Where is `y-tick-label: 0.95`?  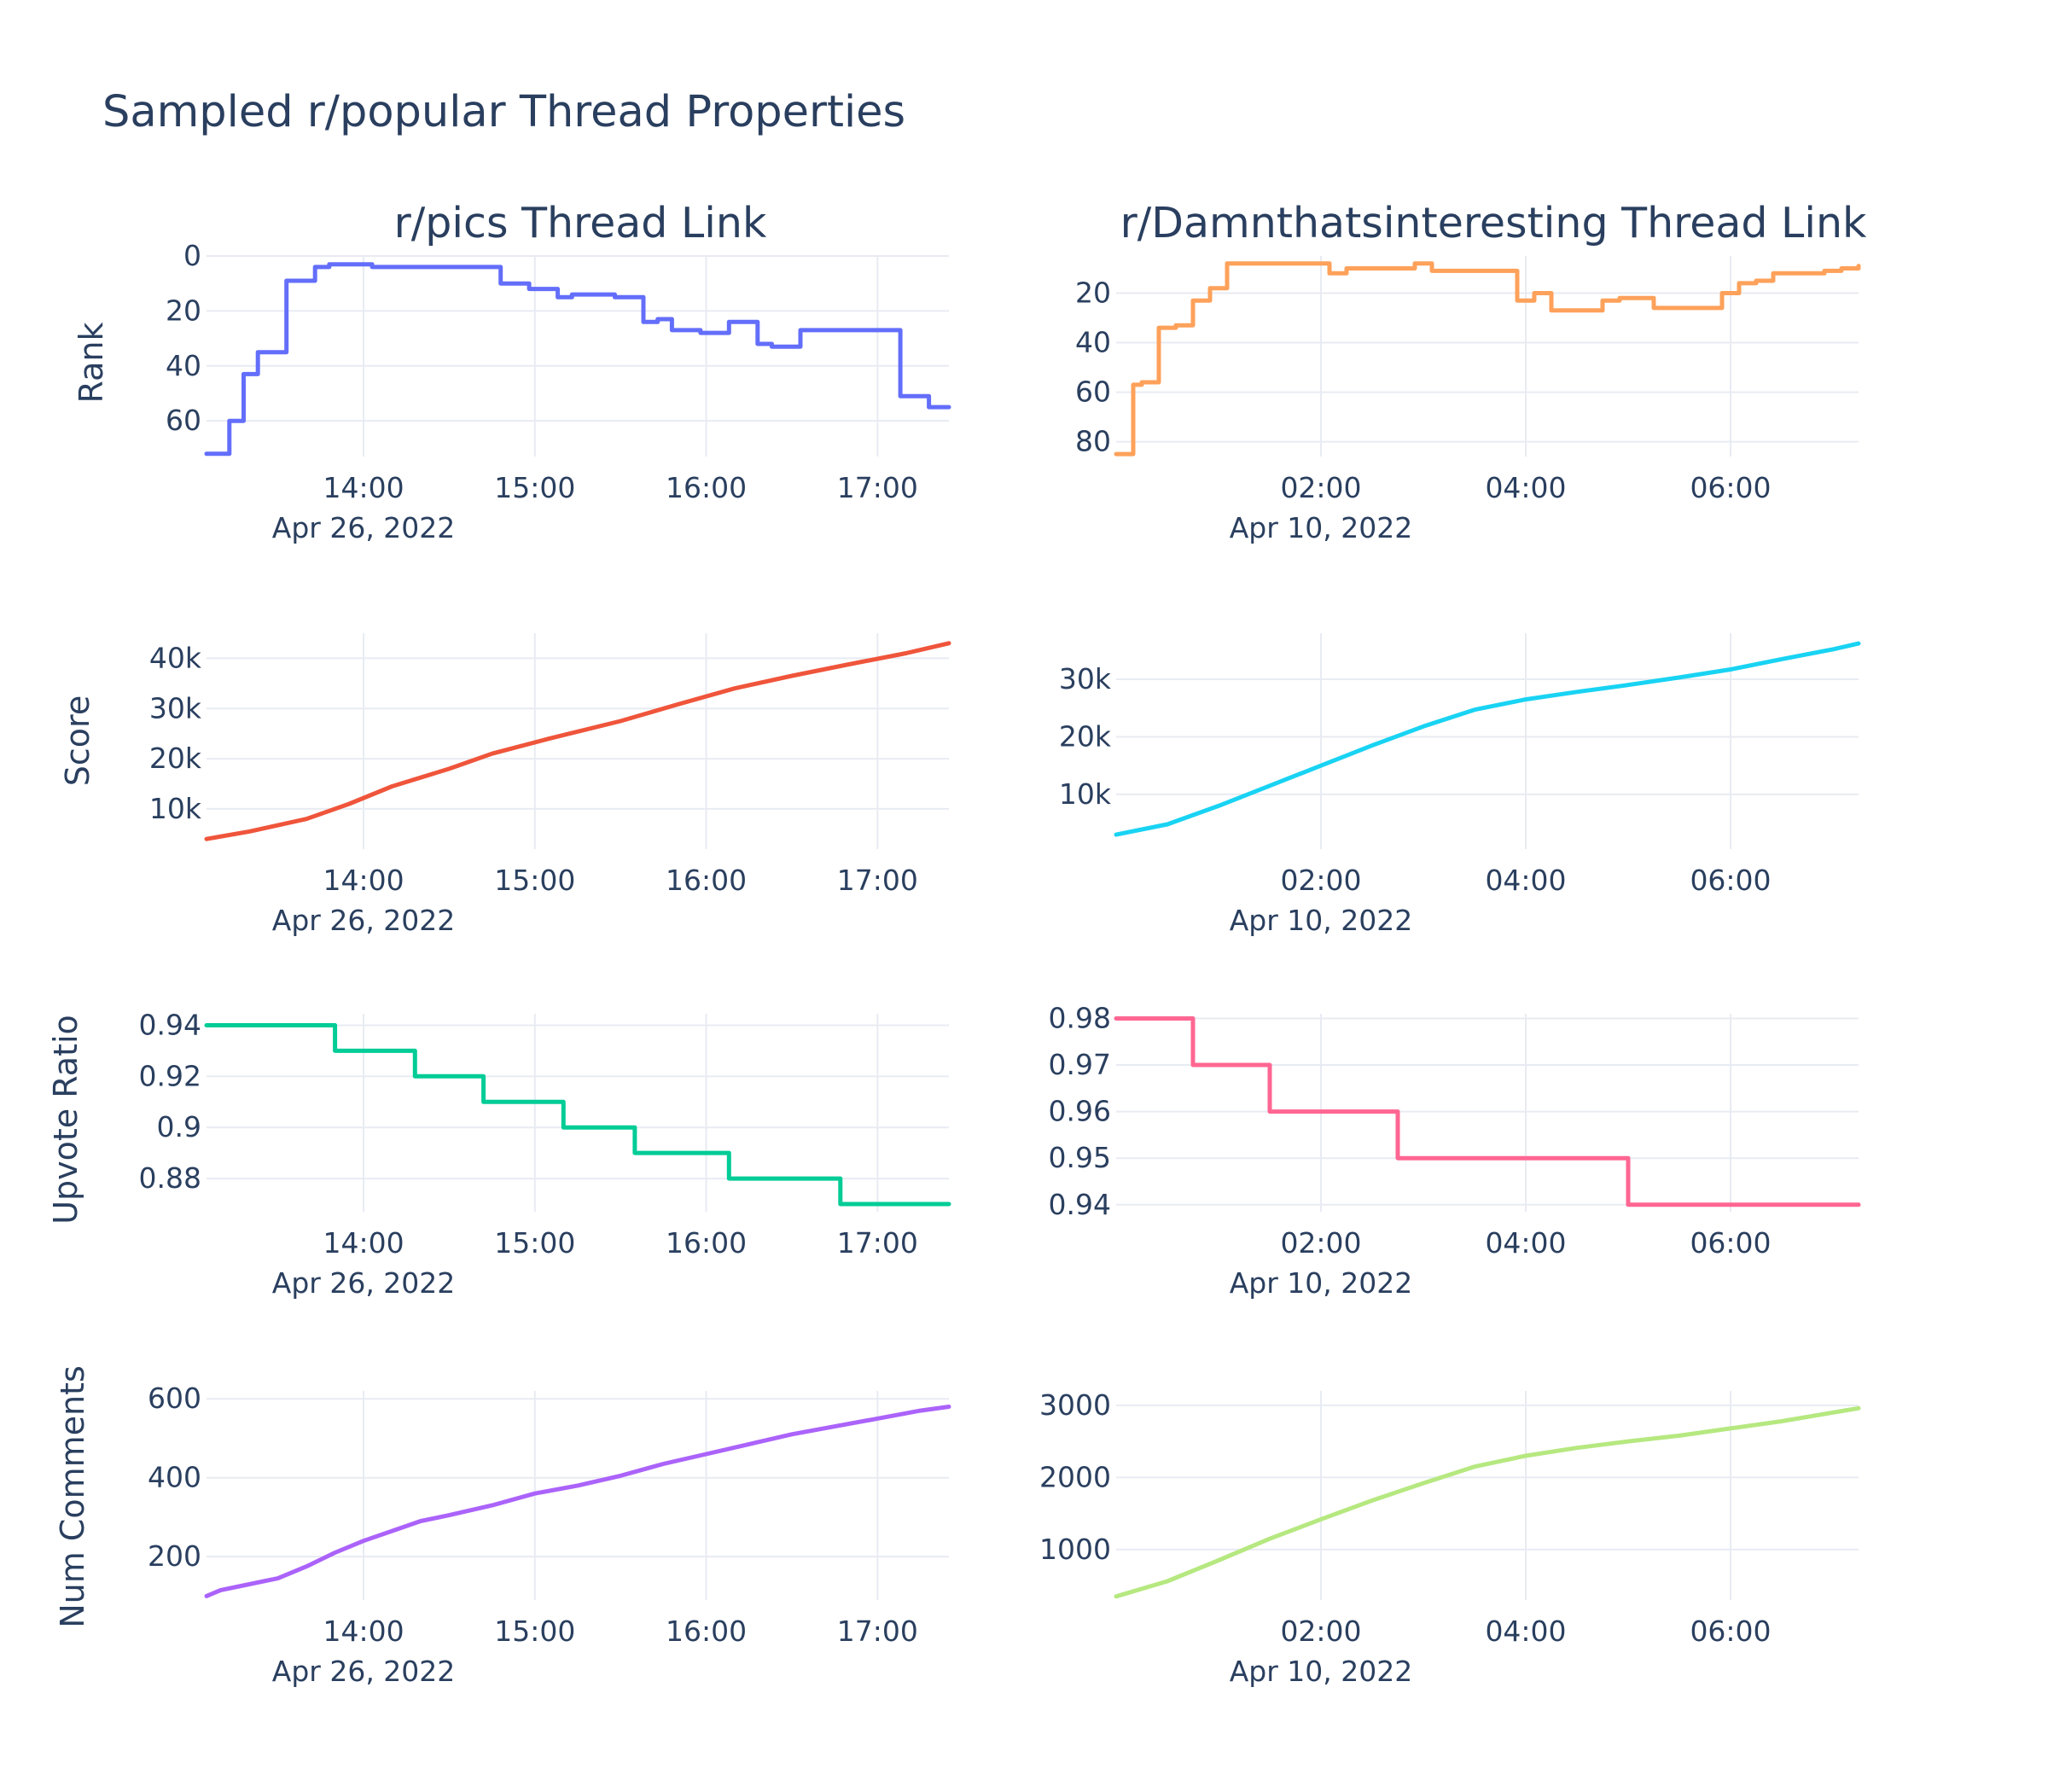 y-tick-label: 0.95 is located at coordinates (1080, 1157).